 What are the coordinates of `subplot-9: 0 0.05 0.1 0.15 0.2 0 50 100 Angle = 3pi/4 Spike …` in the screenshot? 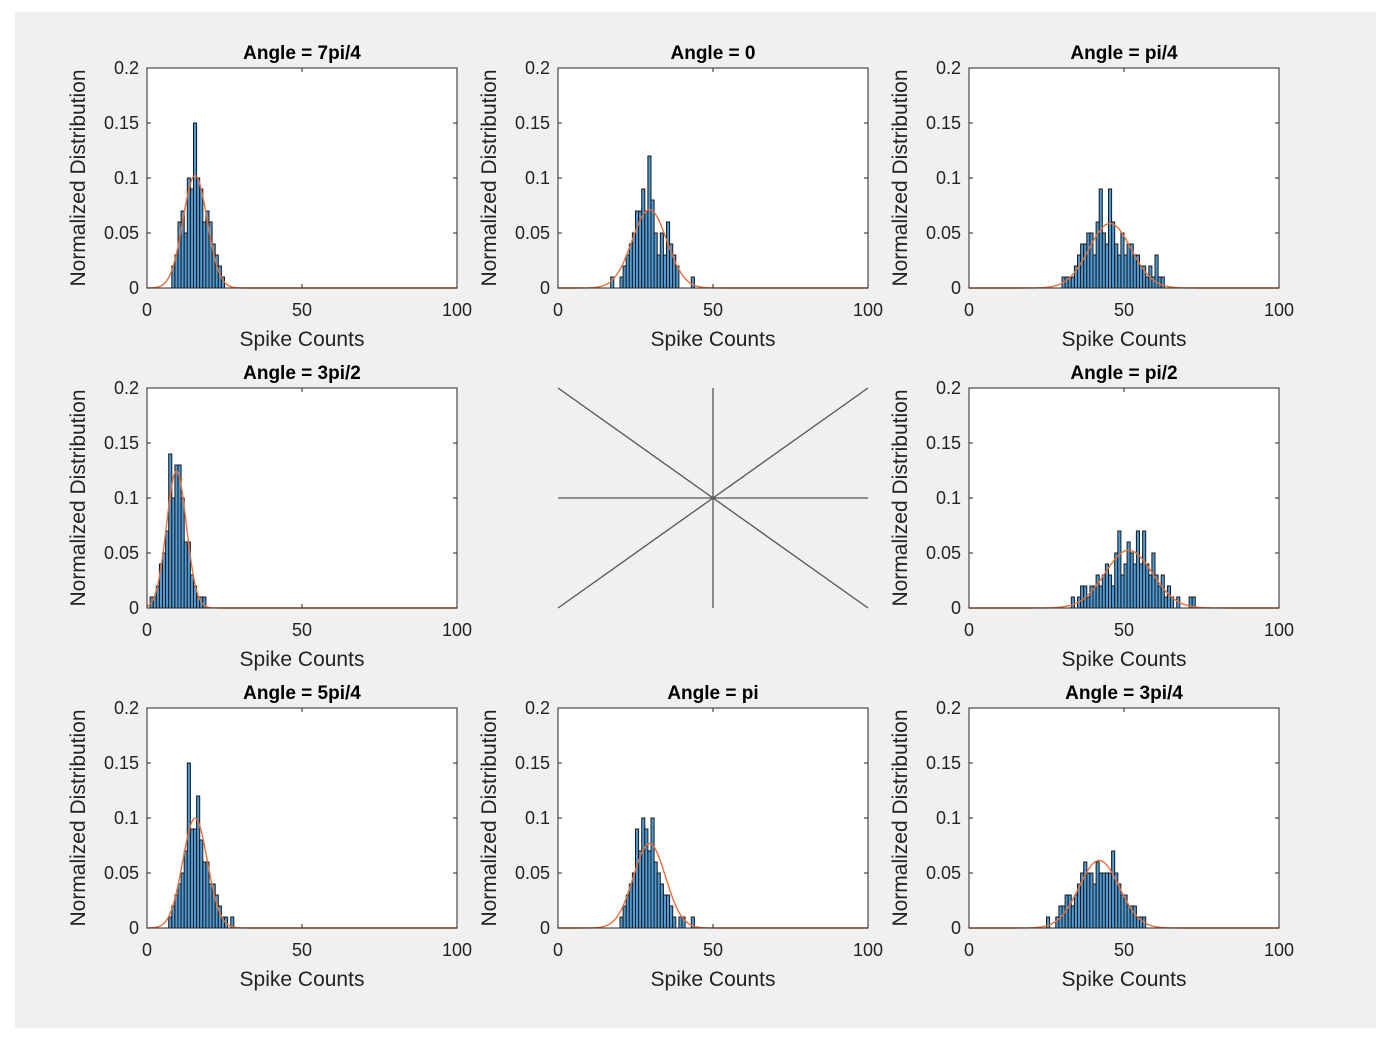 It's located at (1091, 837).